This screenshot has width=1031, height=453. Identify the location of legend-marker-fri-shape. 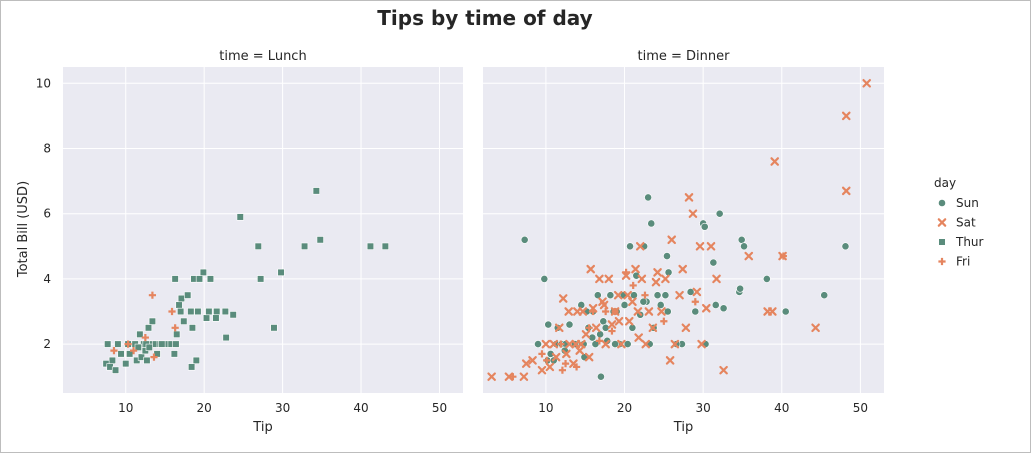
(942, 261).